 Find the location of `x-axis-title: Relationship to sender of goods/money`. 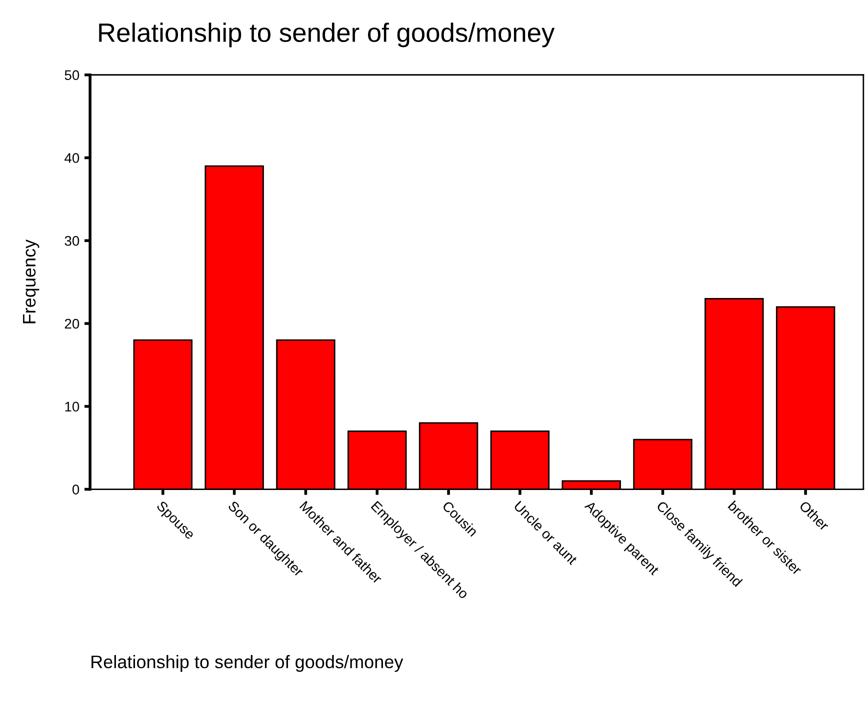

x-axis-title: Relationship to sender of goods/money is located at coordinates (248, 663).